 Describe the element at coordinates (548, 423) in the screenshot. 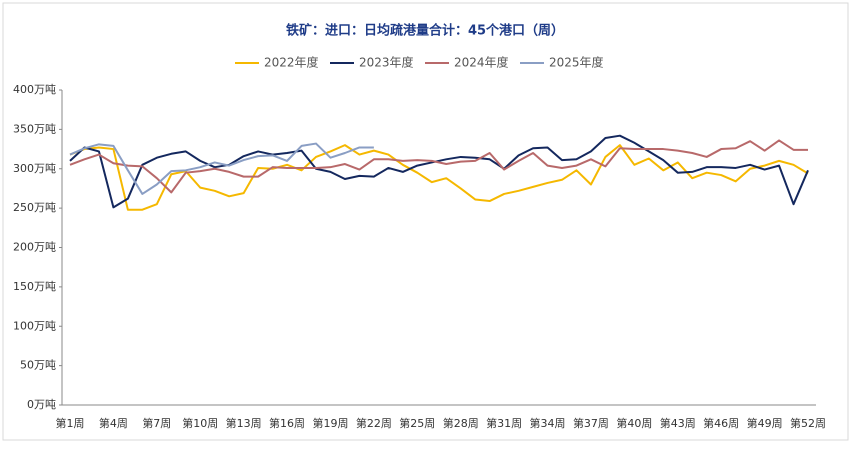

I see `x-tick-label: 第34周` at that location.